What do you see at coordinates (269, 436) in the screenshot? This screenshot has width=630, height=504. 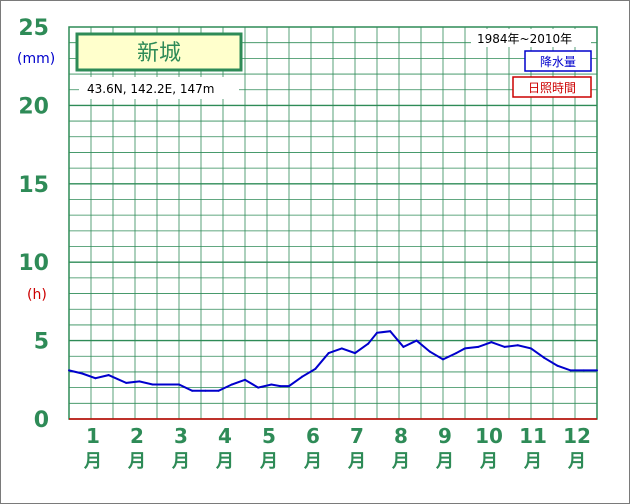 I see `x-tick-month-number: 5` at bounding box center [269, 436].